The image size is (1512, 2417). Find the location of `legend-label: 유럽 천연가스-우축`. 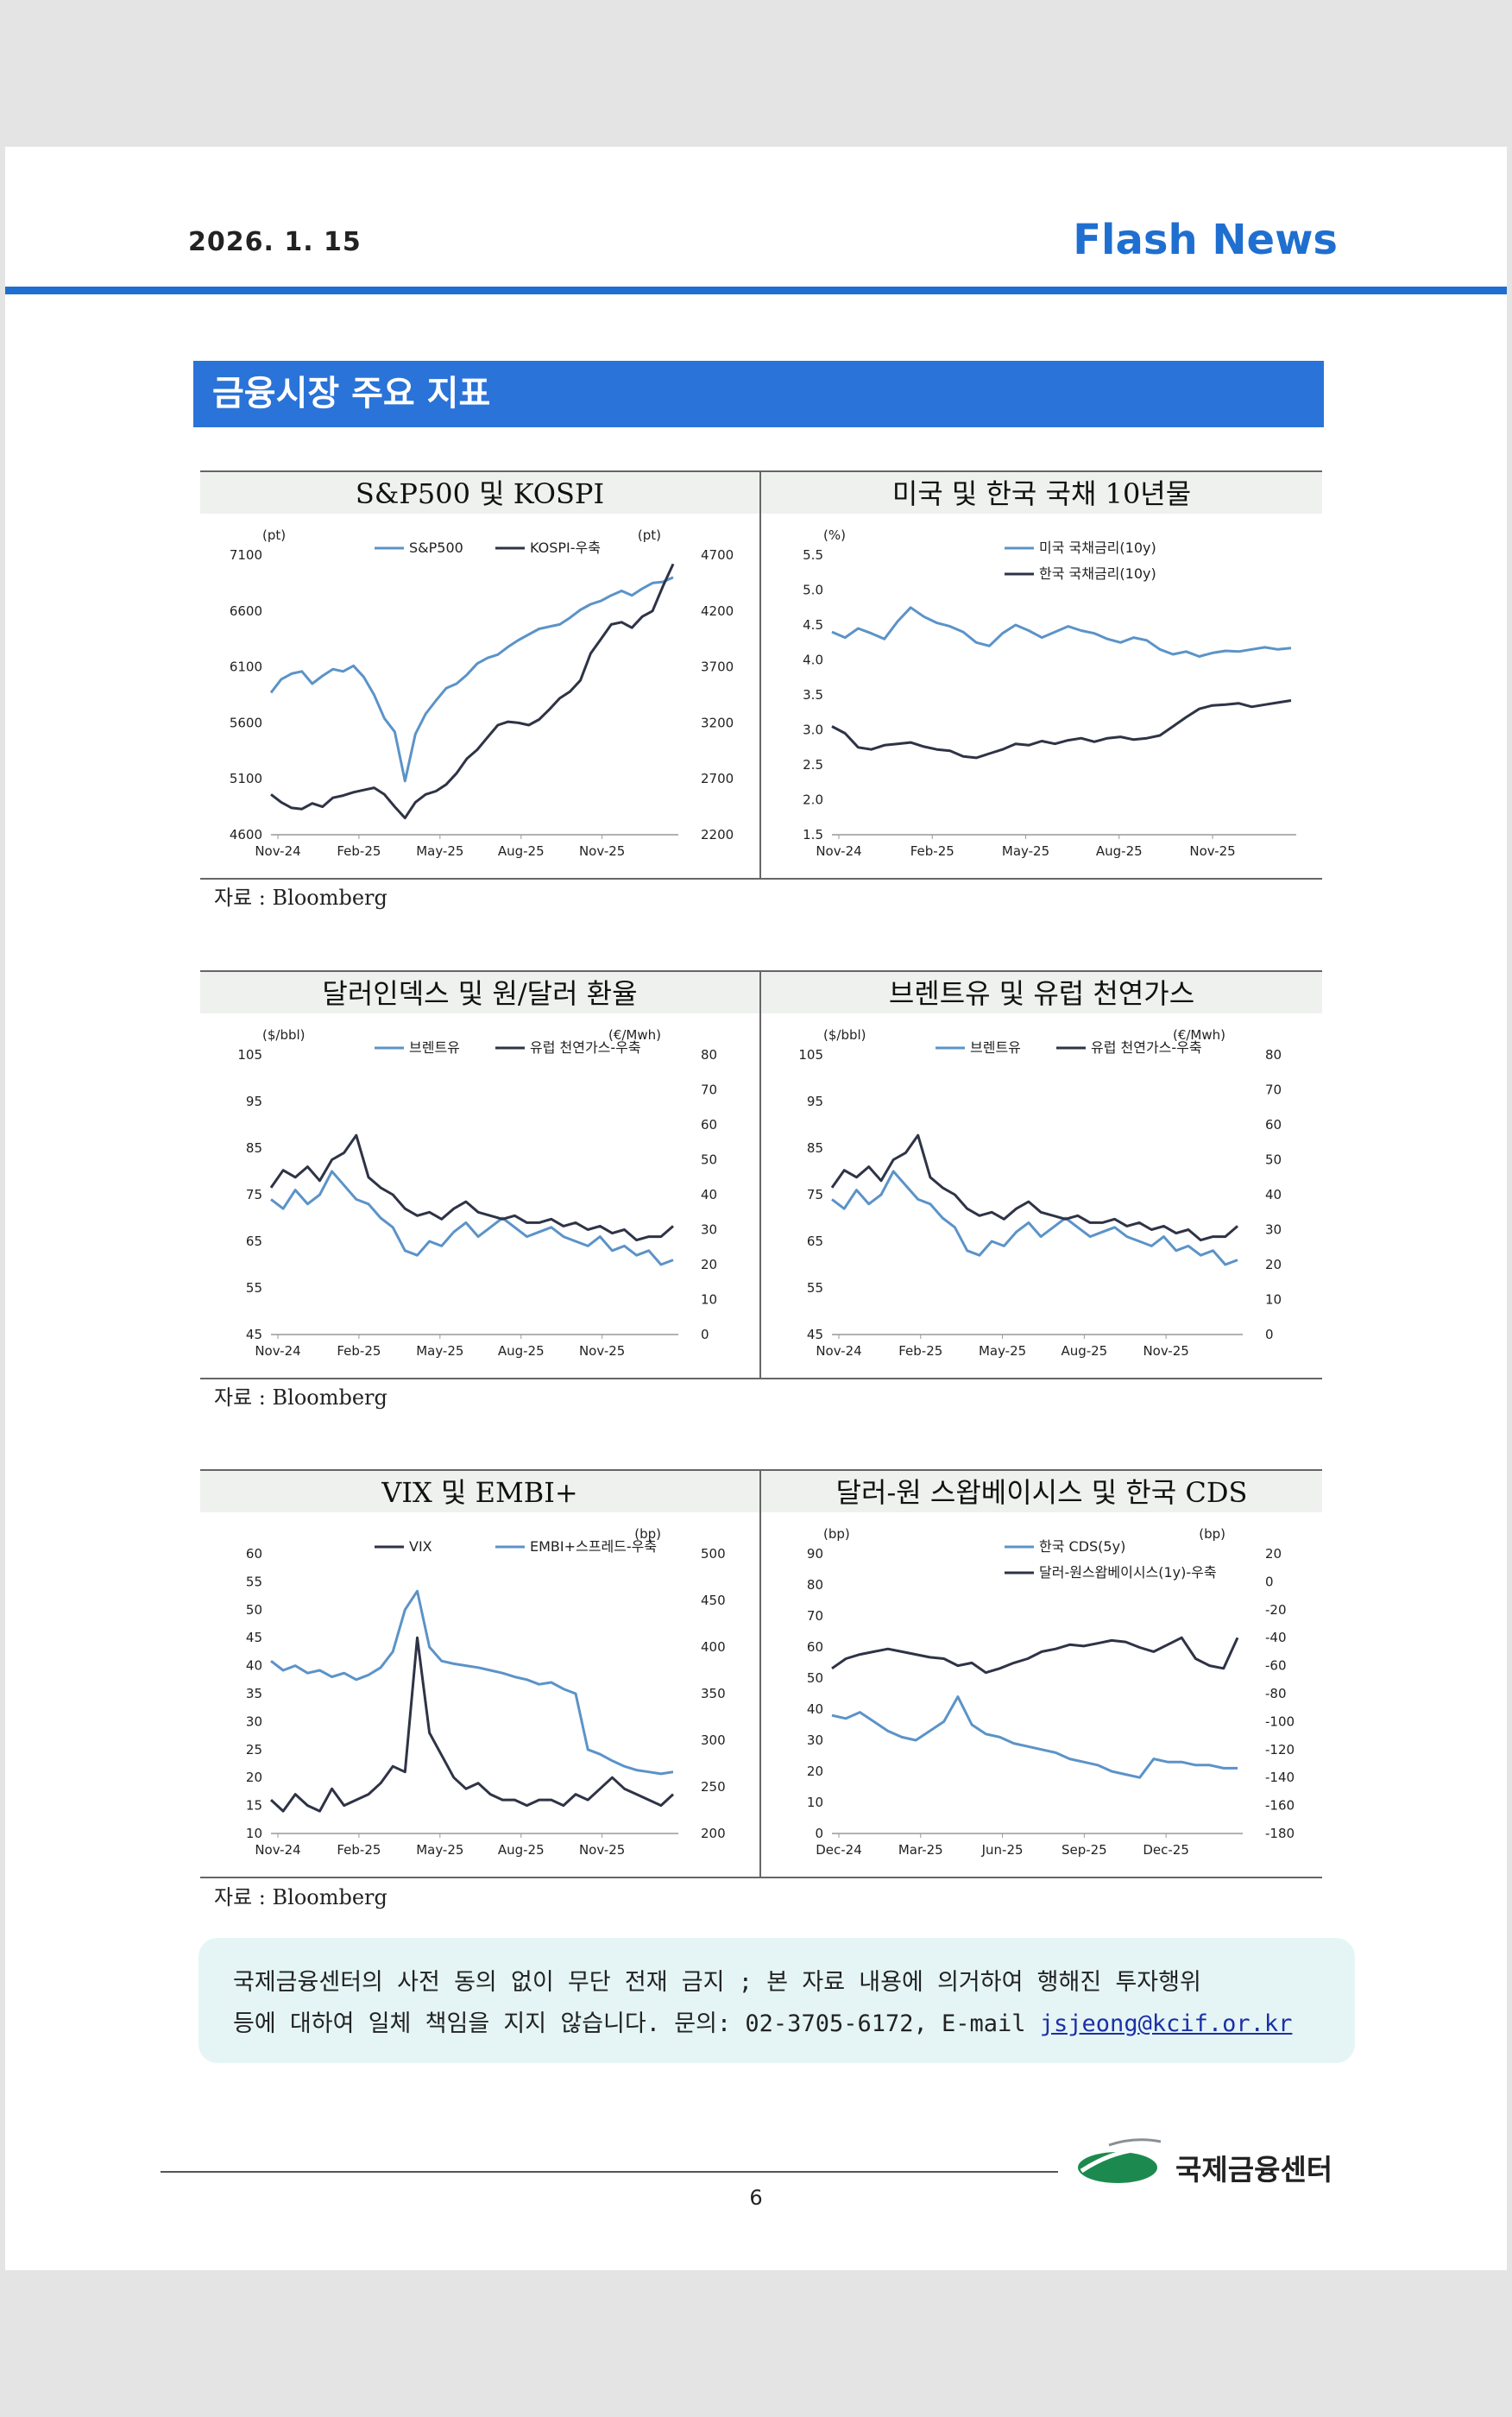

legend-label: 유럽 천연가스-우축 is located at coordinates (1146, 1047).